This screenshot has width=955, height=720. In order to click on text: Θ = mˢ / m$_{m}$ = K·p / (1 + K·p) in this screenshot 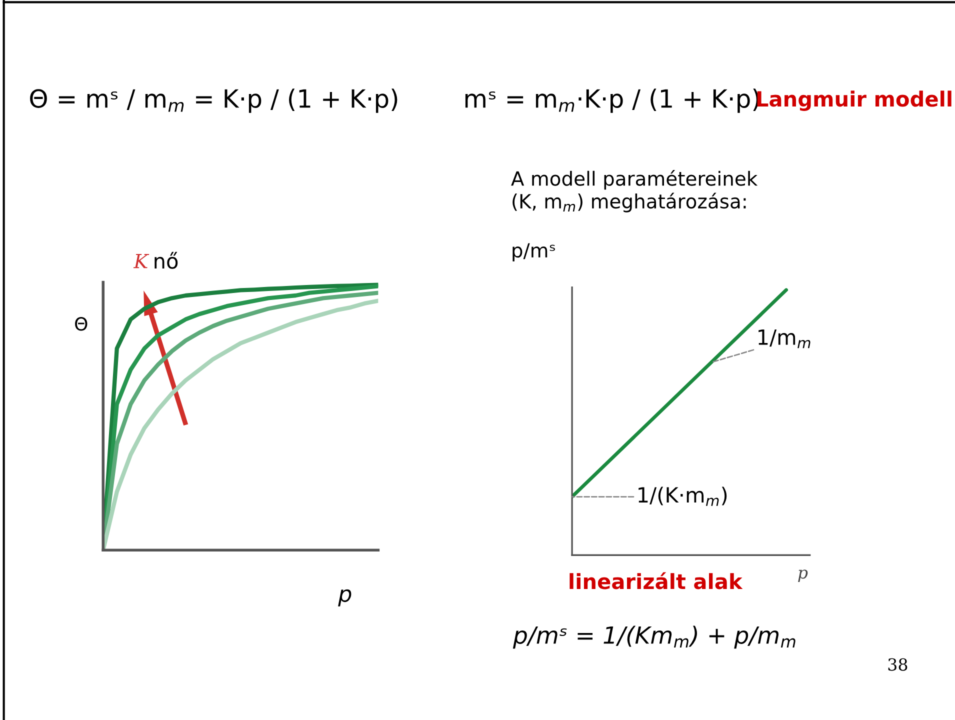, I will do `click(214, 100)`.